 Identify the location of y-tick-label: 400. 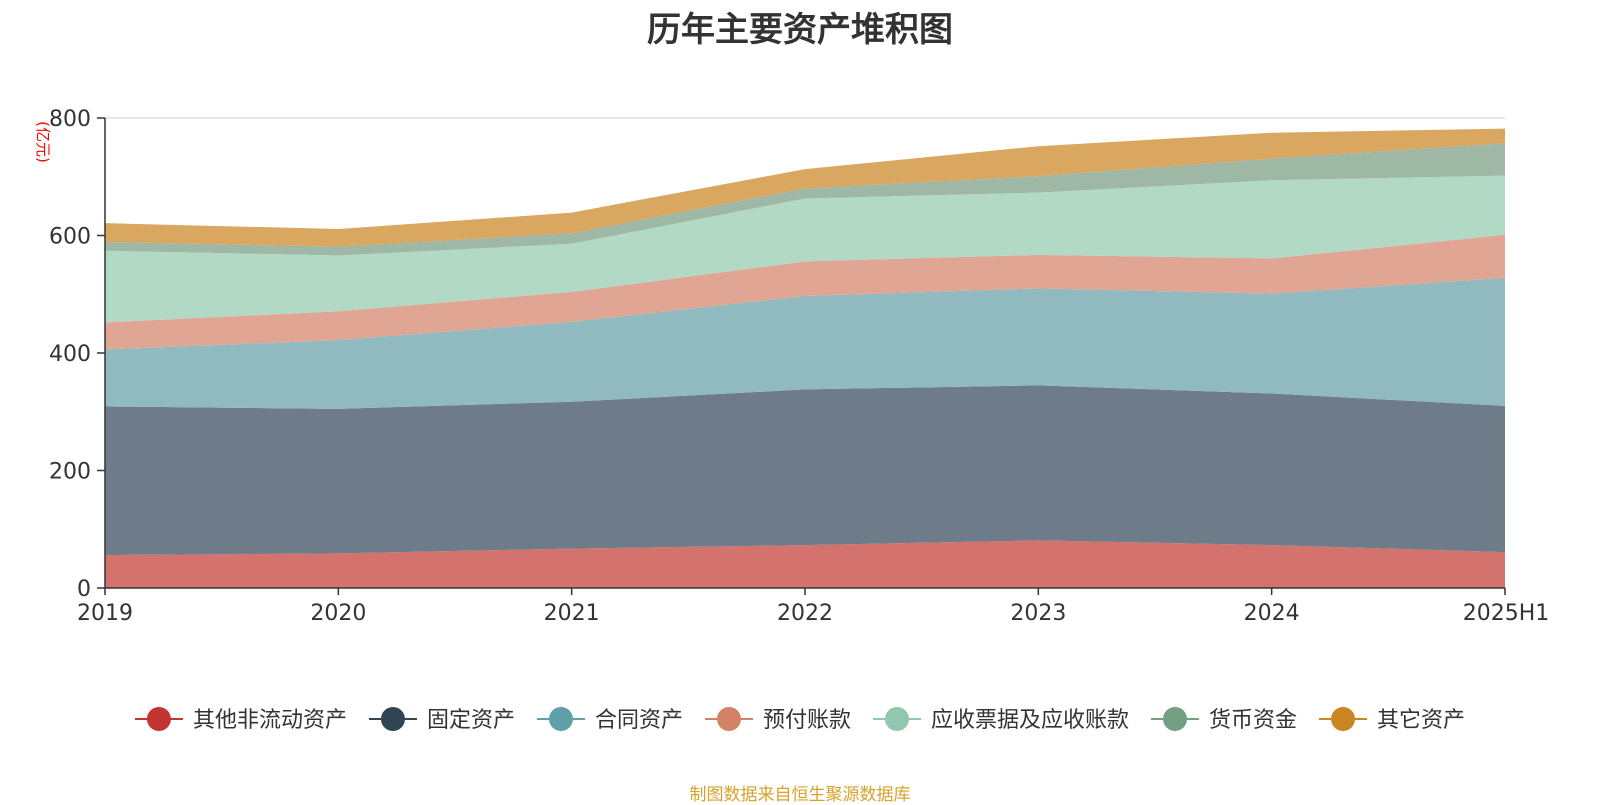
(70, 354).